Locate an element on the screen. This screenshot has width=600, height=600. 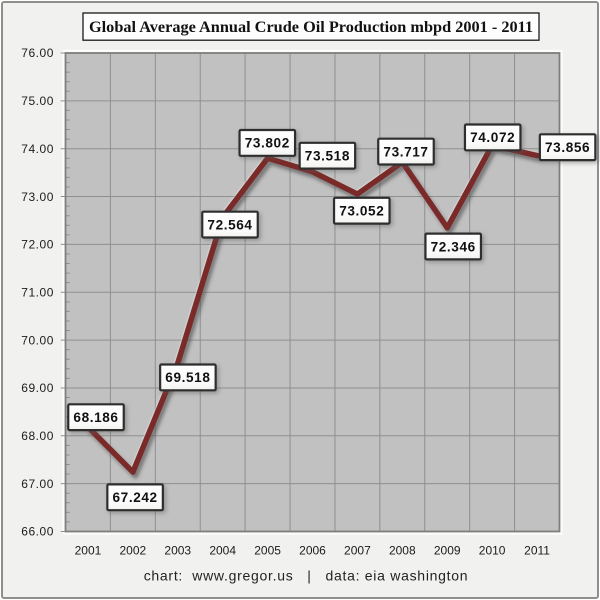
svg-text: 72.00 is located at coordinates (37, 245).